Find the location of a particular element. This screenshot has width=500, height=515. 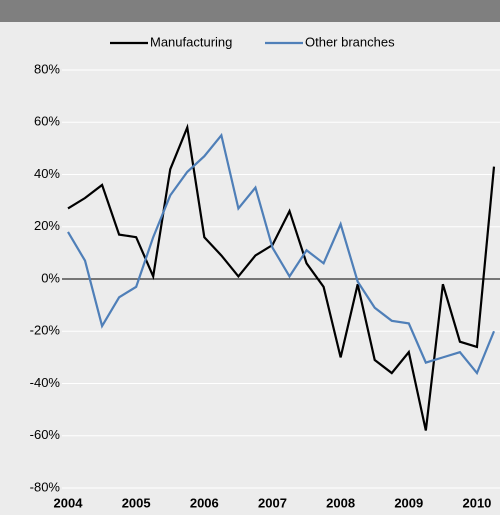

y-tick-label: 60% is located at coordinates (47, 121).